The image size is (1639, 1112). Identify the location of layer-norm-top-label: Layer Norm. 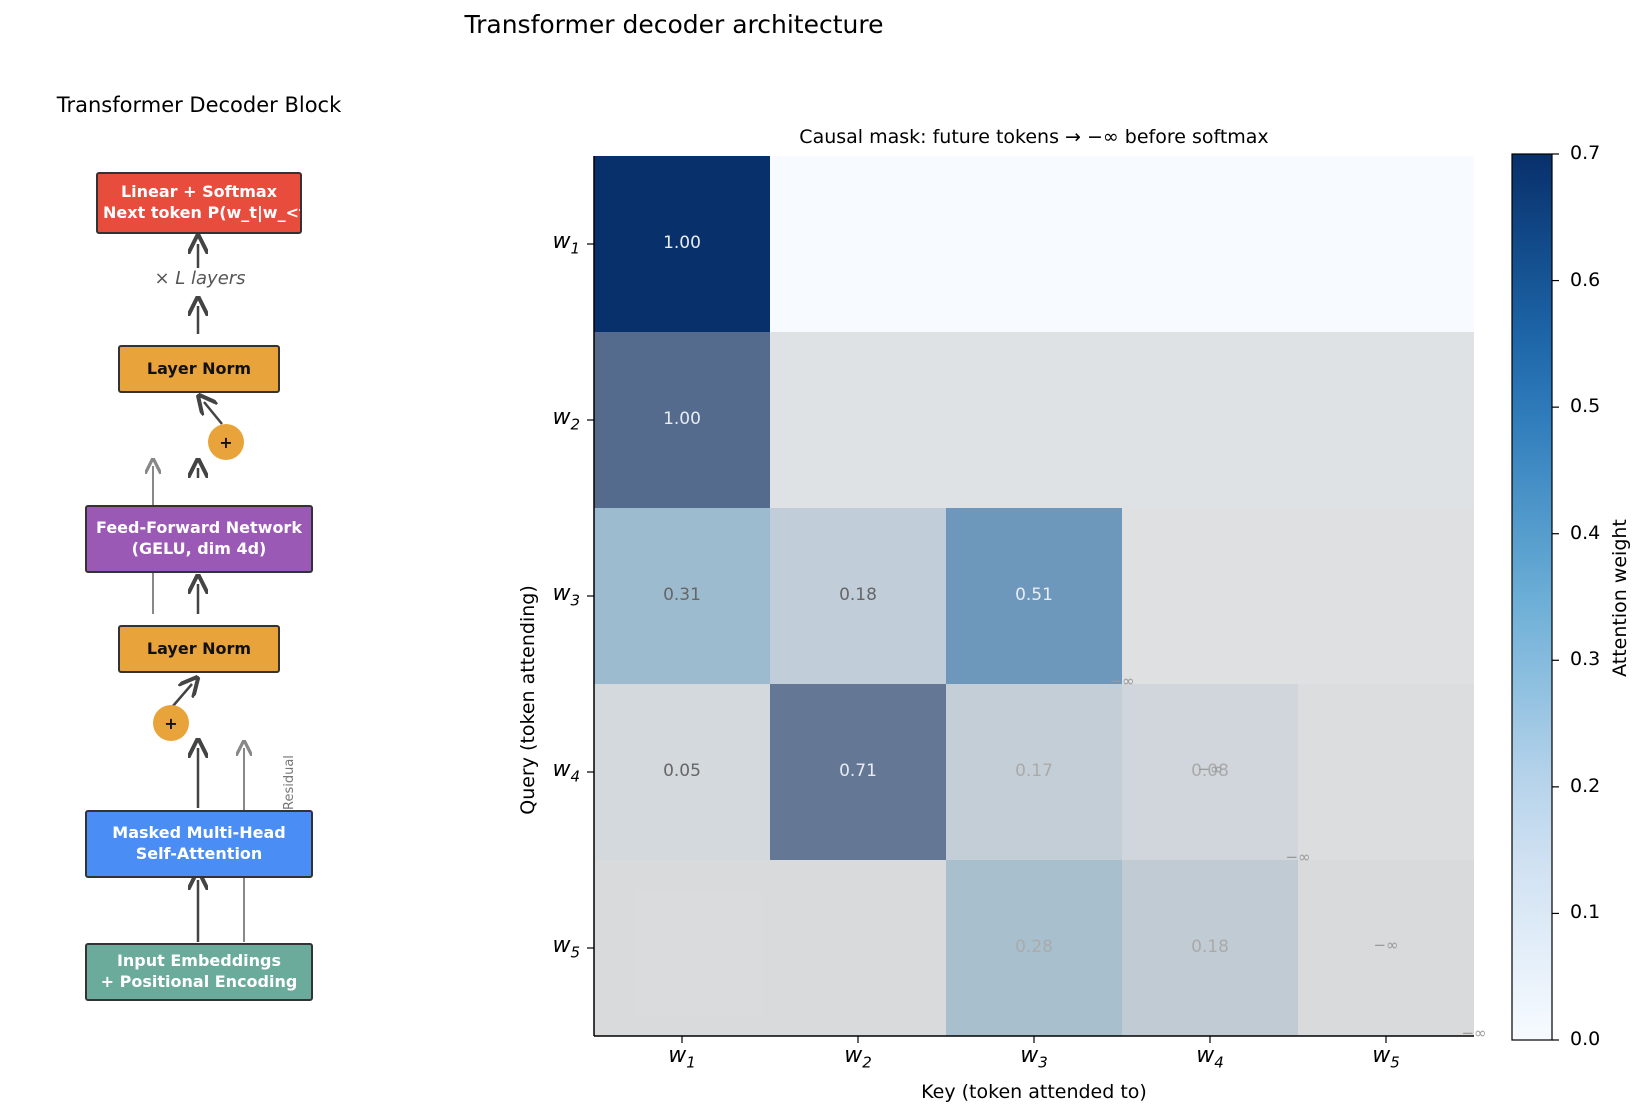
(199, 368).